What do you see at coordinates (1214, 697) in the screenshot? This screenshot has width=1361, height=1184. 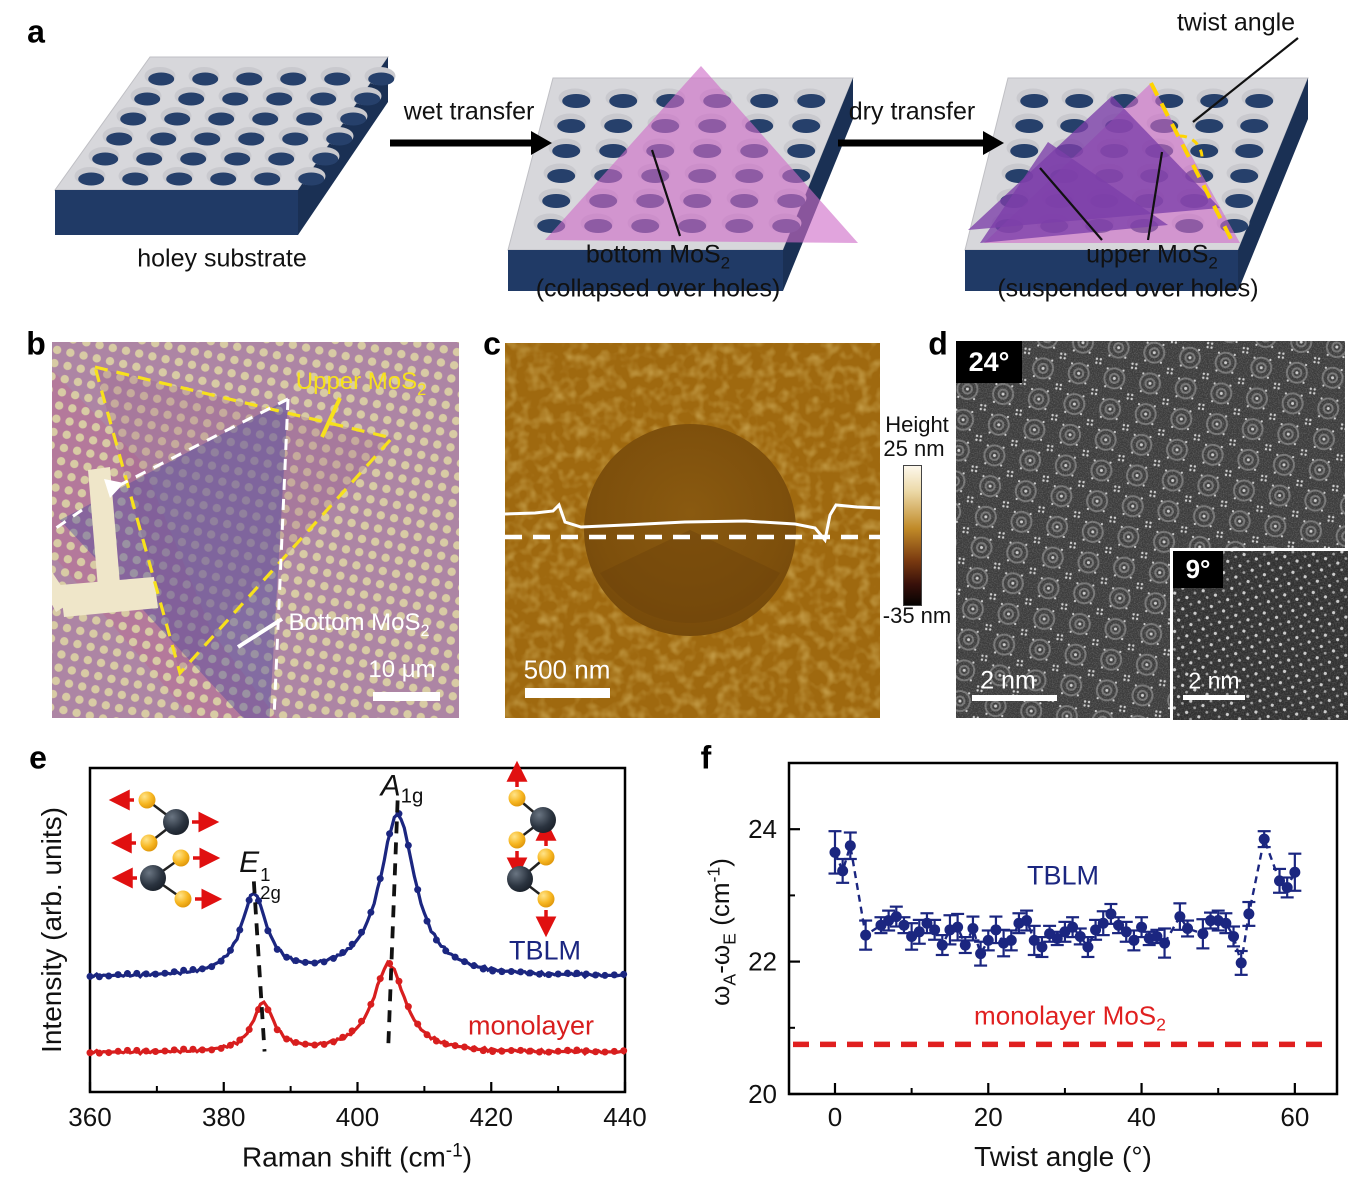 I see `scalebar-d-inset` at bounding box center [1214, 697].